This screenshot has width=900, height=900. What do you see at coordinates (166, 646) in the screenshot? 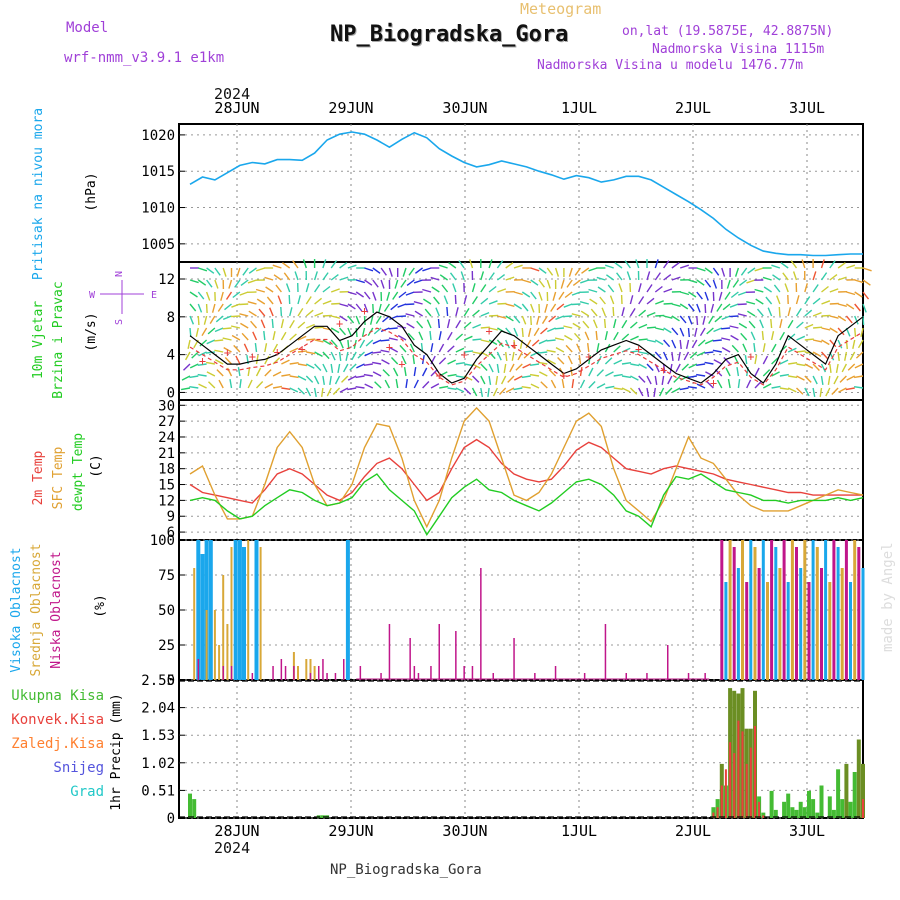
I see `clouds-ytick-label: 25` at bounding box center [166, 646].